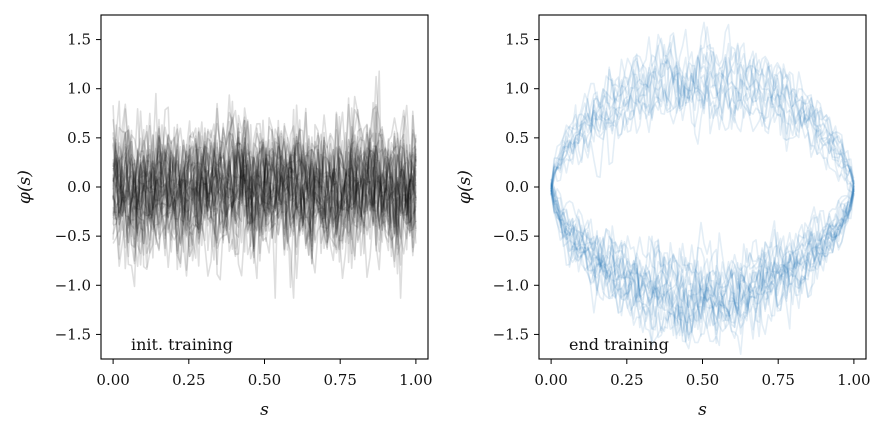  What do you see at coordinates (550, 380) in the screenshot?
I see `right-x-tick-label: 0.00` at bounding box center [550, 380].